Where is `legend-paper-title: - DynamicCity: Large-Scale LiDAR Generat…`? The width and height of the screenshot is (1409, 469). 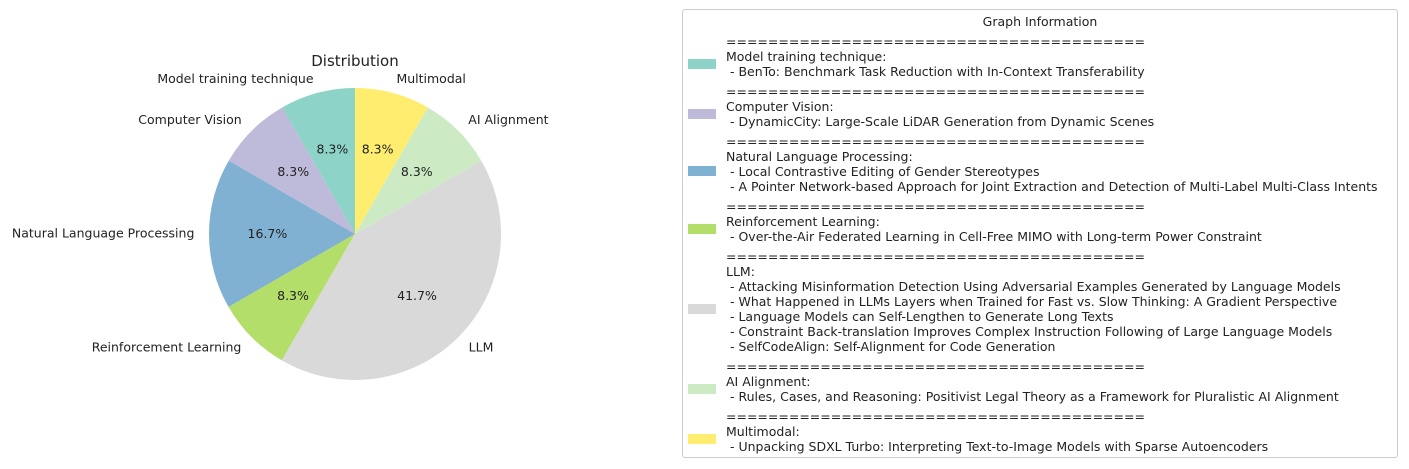
legend-paper-title: - DynamicCity: Large-Scale LiDAR Generat… is located at coordinates (940, 121).